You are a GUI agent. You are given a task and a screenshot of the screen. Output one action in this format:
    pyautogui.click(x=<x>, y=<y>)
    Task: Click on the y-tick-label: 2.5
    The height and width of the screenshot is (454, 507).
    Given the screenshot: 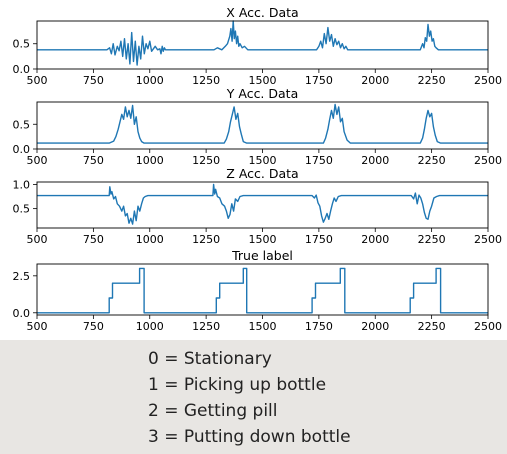 What is the action you would take?
    pyautogui.click(x=22, y=276)
    